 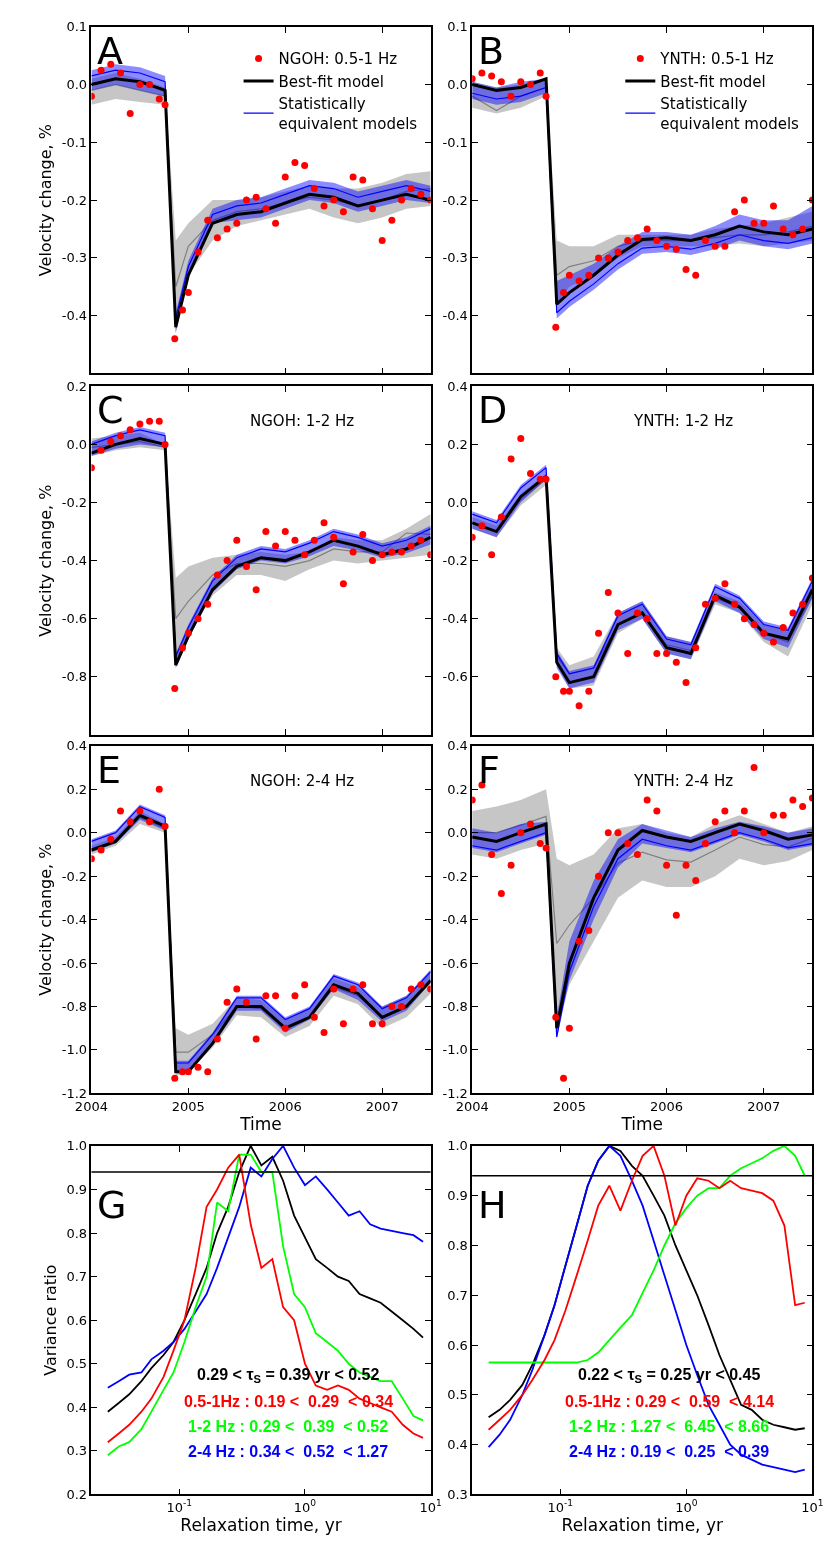 I want to click on legend-label: NGOH: 0.5-1 Hz, so click(x=338, y=59).